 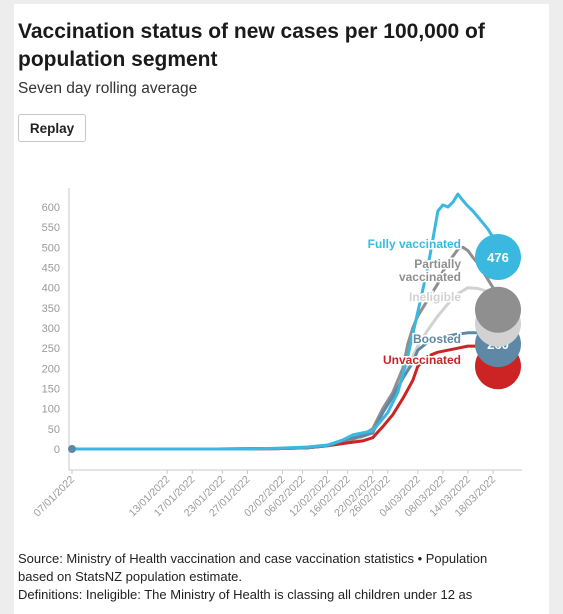 I want to click on end-badge-fully-vaccinated, so click(x=498, y=257).